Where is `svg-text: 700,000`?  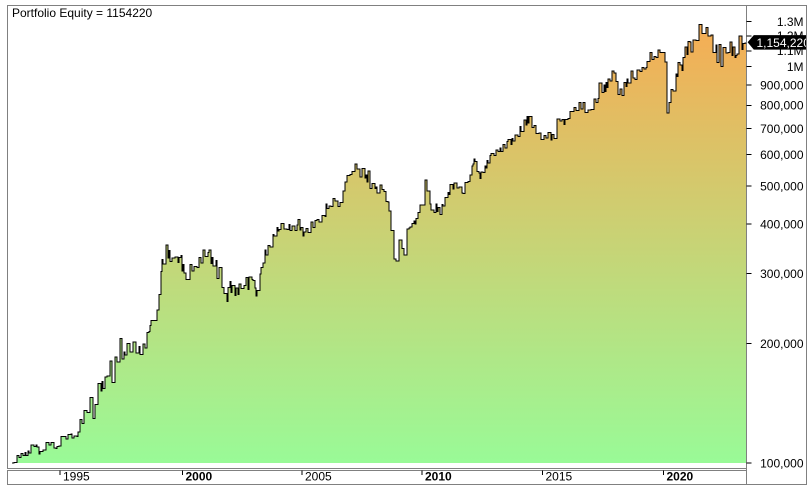
svg-text: 700,000 is located at coordinates (782, 129).